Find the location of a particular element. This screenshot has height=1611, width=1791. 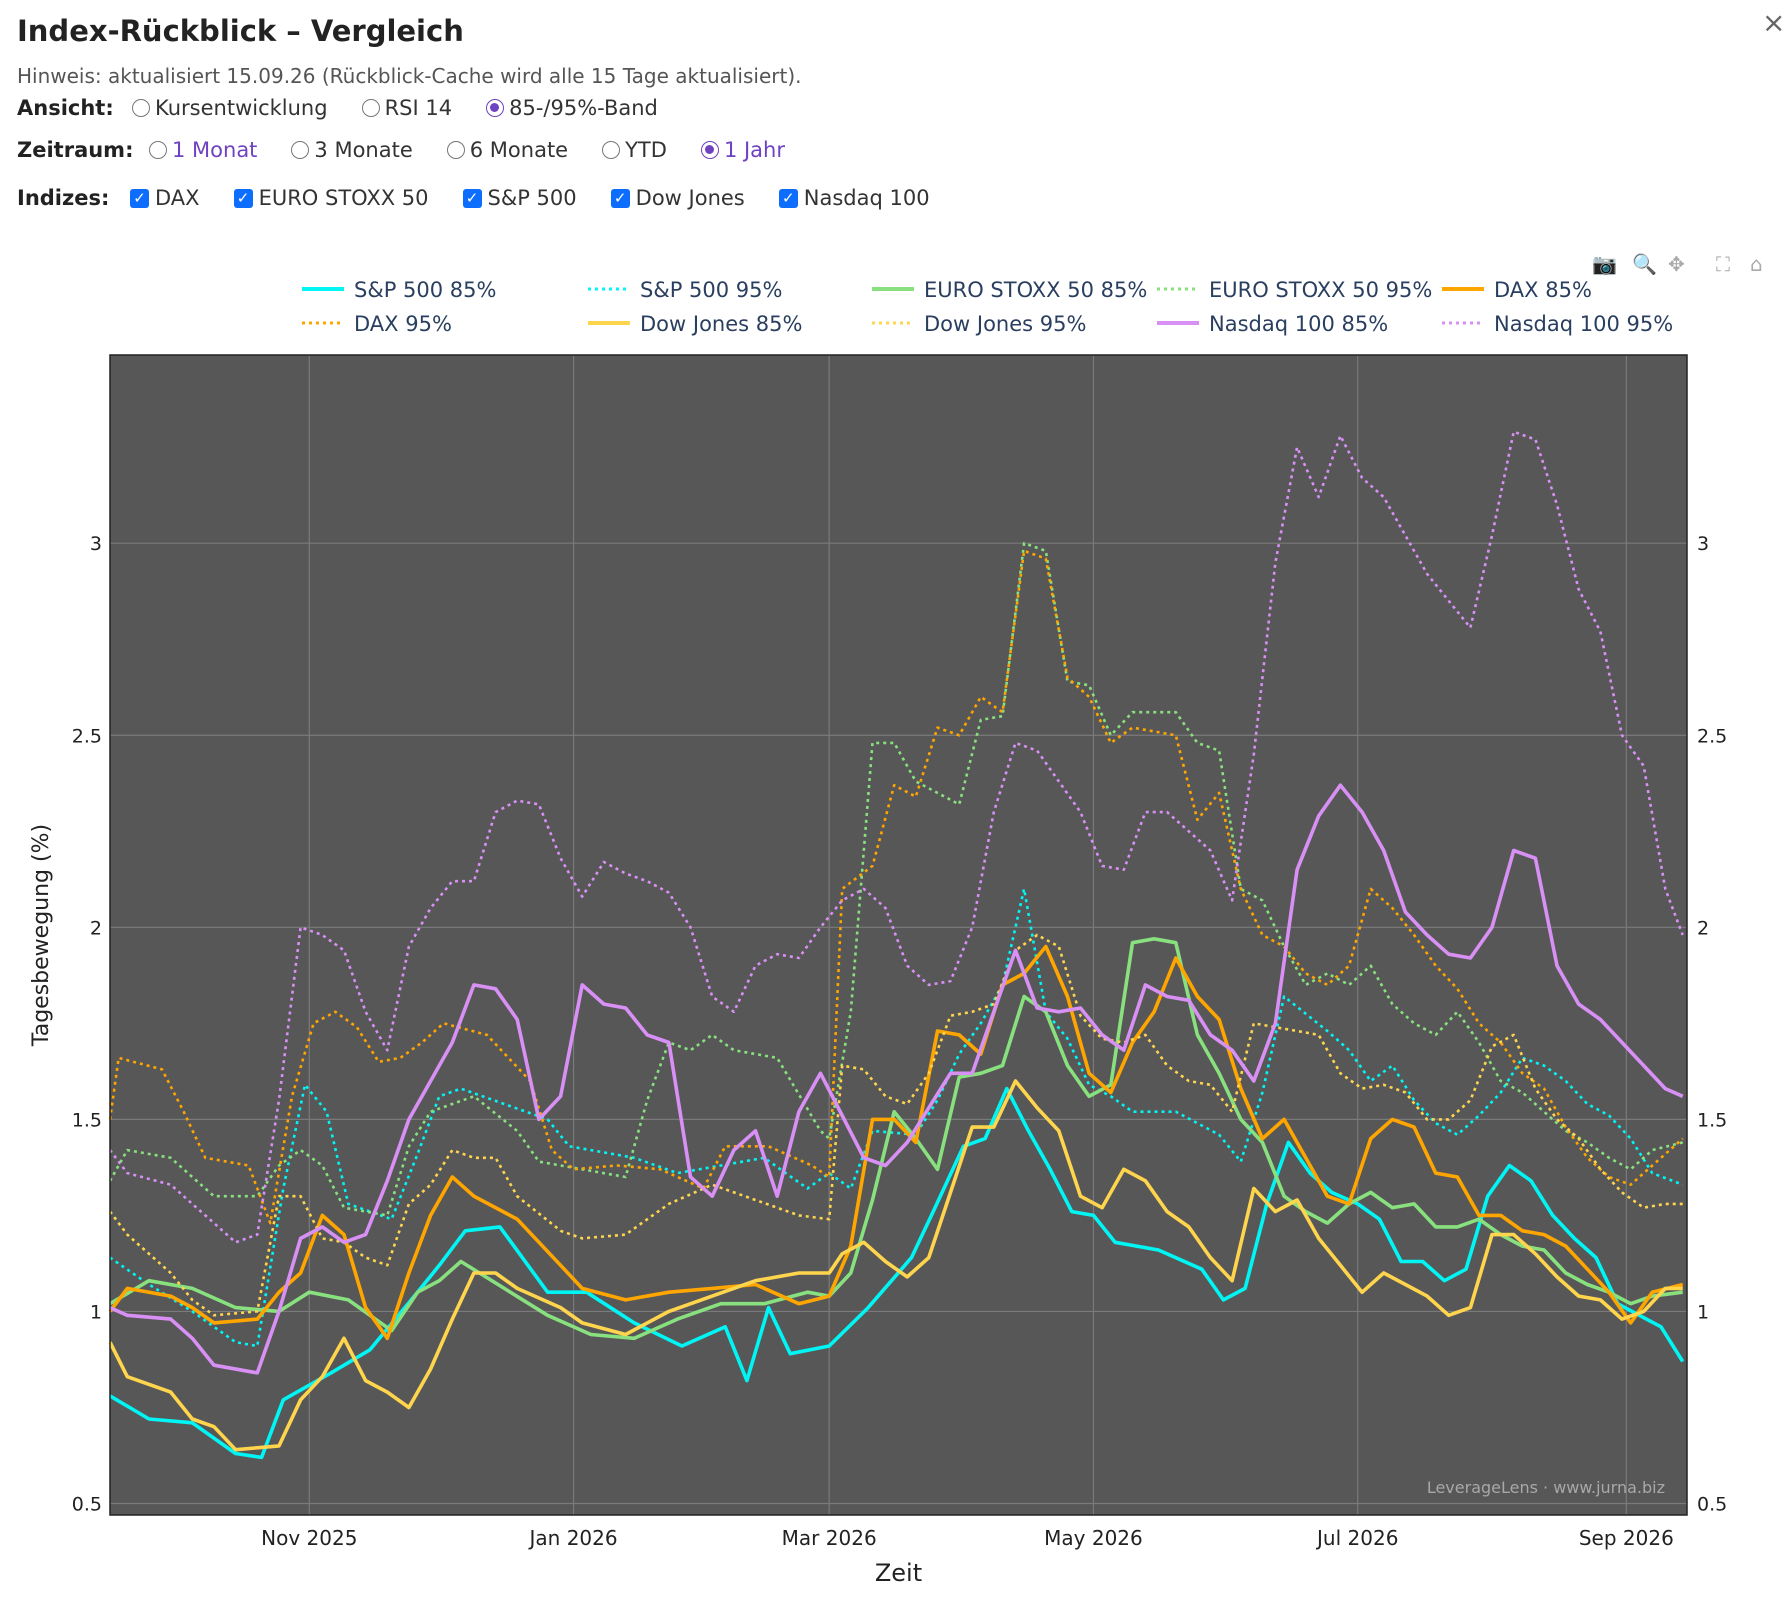

legend-item-s-p-500-85-: S&P 500 85% is located at coordinates (399, 290).